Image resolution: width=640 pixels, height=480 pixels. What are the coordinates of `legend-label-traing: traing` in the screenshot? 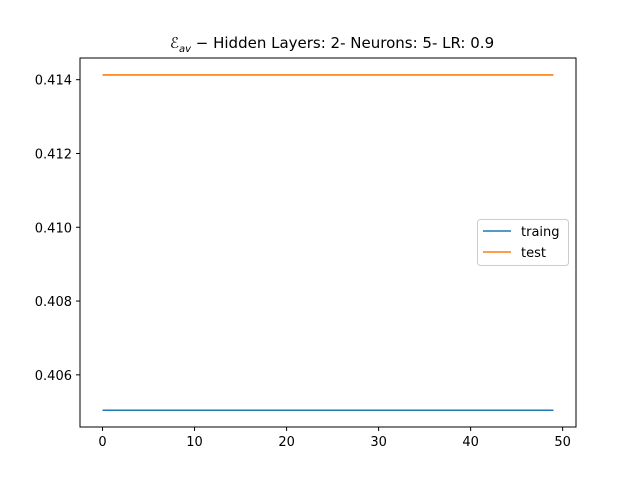 It's located at (540, 232).